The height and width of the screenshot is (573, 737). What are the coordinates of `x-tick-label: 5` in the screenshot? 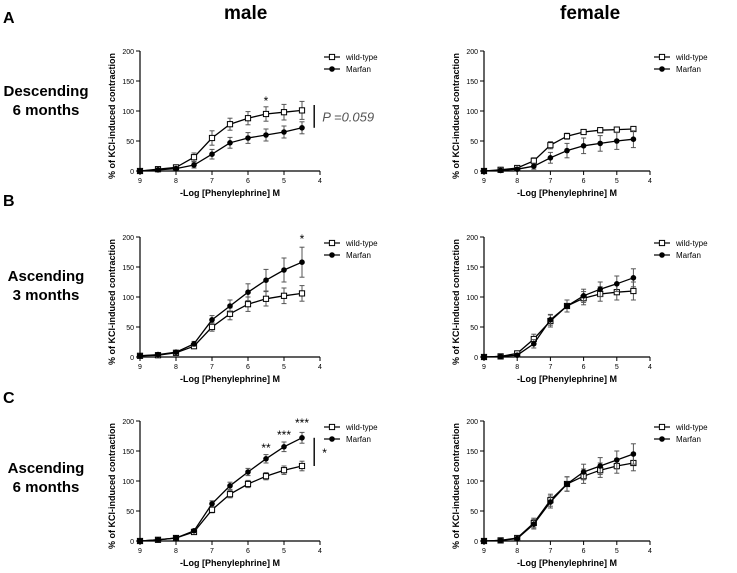 It's located at (617, 181).